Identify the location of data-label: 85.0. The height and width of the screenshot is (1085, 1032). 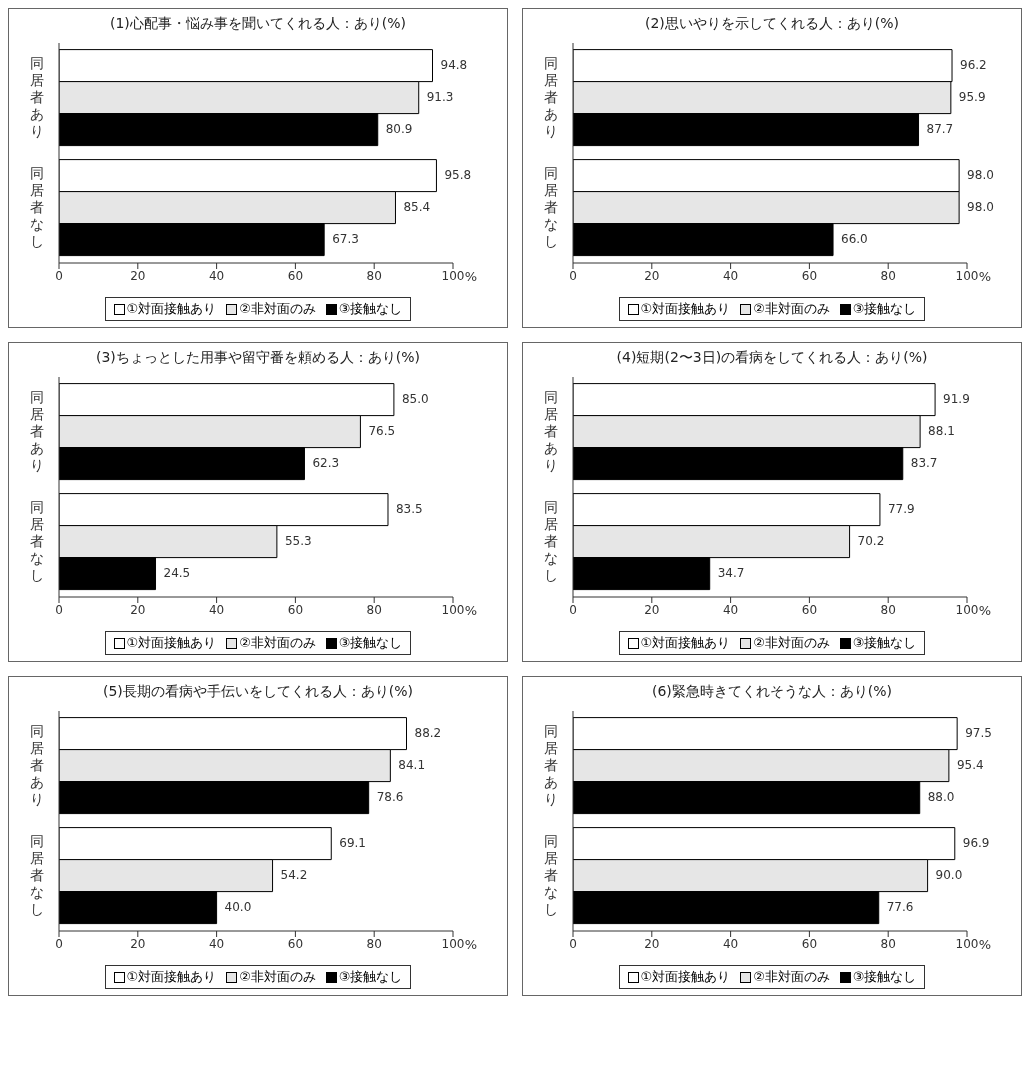
(415, 399).